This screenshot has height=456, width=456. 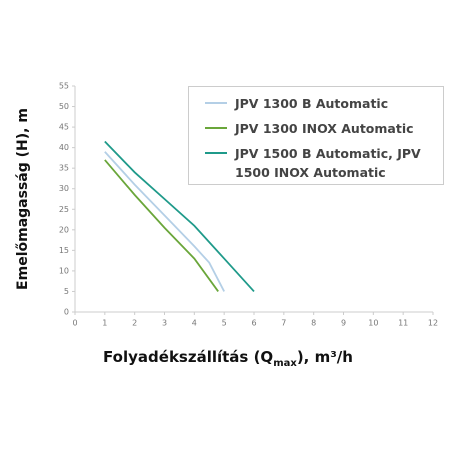 What do you see at coordinates (104, 323) in the screenshot?
I see `x-tick-label: 1` at bounding box center [104, 323].